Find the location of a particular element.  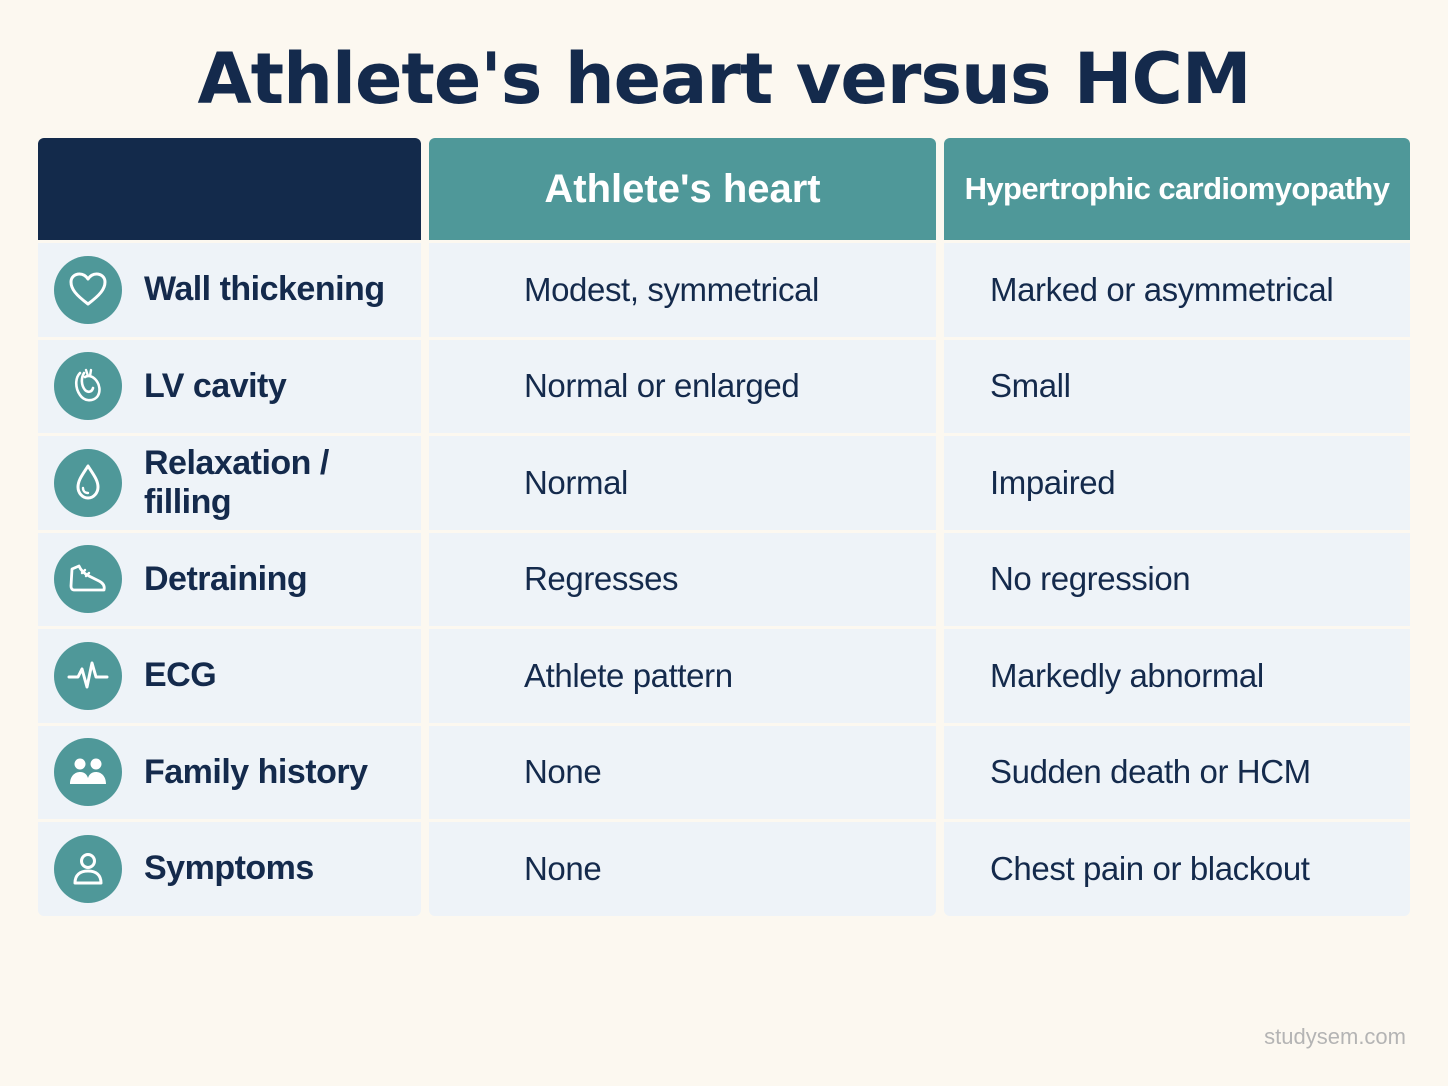

header-corner-cell is located at coordinates (229, 189).